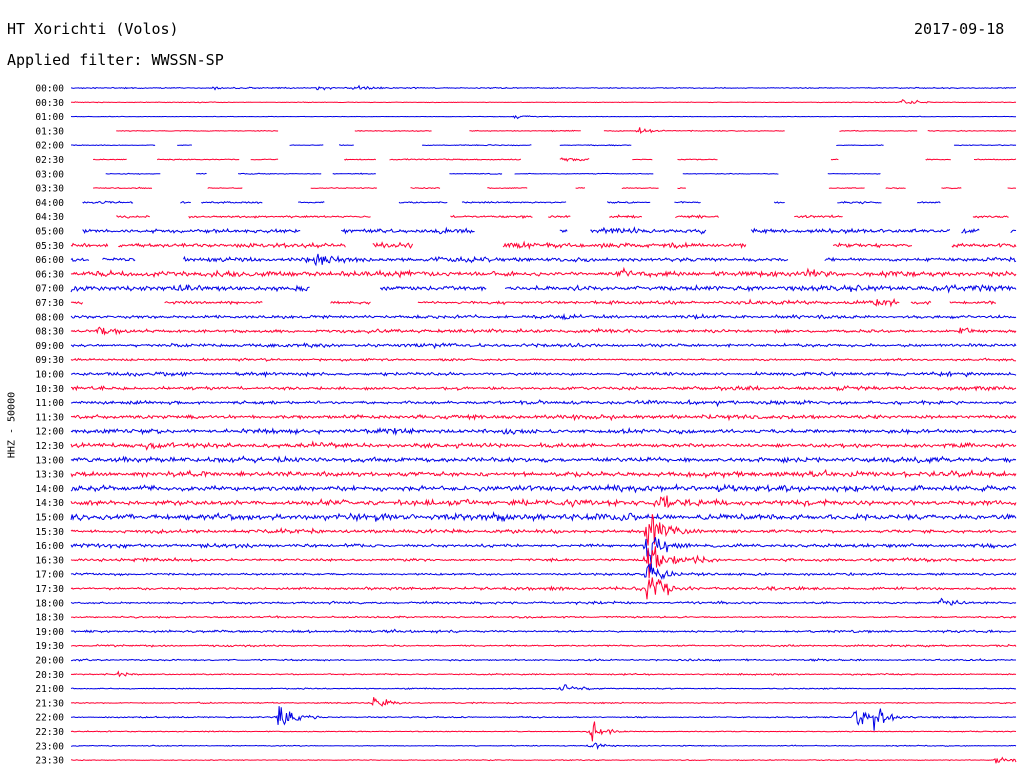  I want to click on time-label-1830: 18:30, so click(49, 618).